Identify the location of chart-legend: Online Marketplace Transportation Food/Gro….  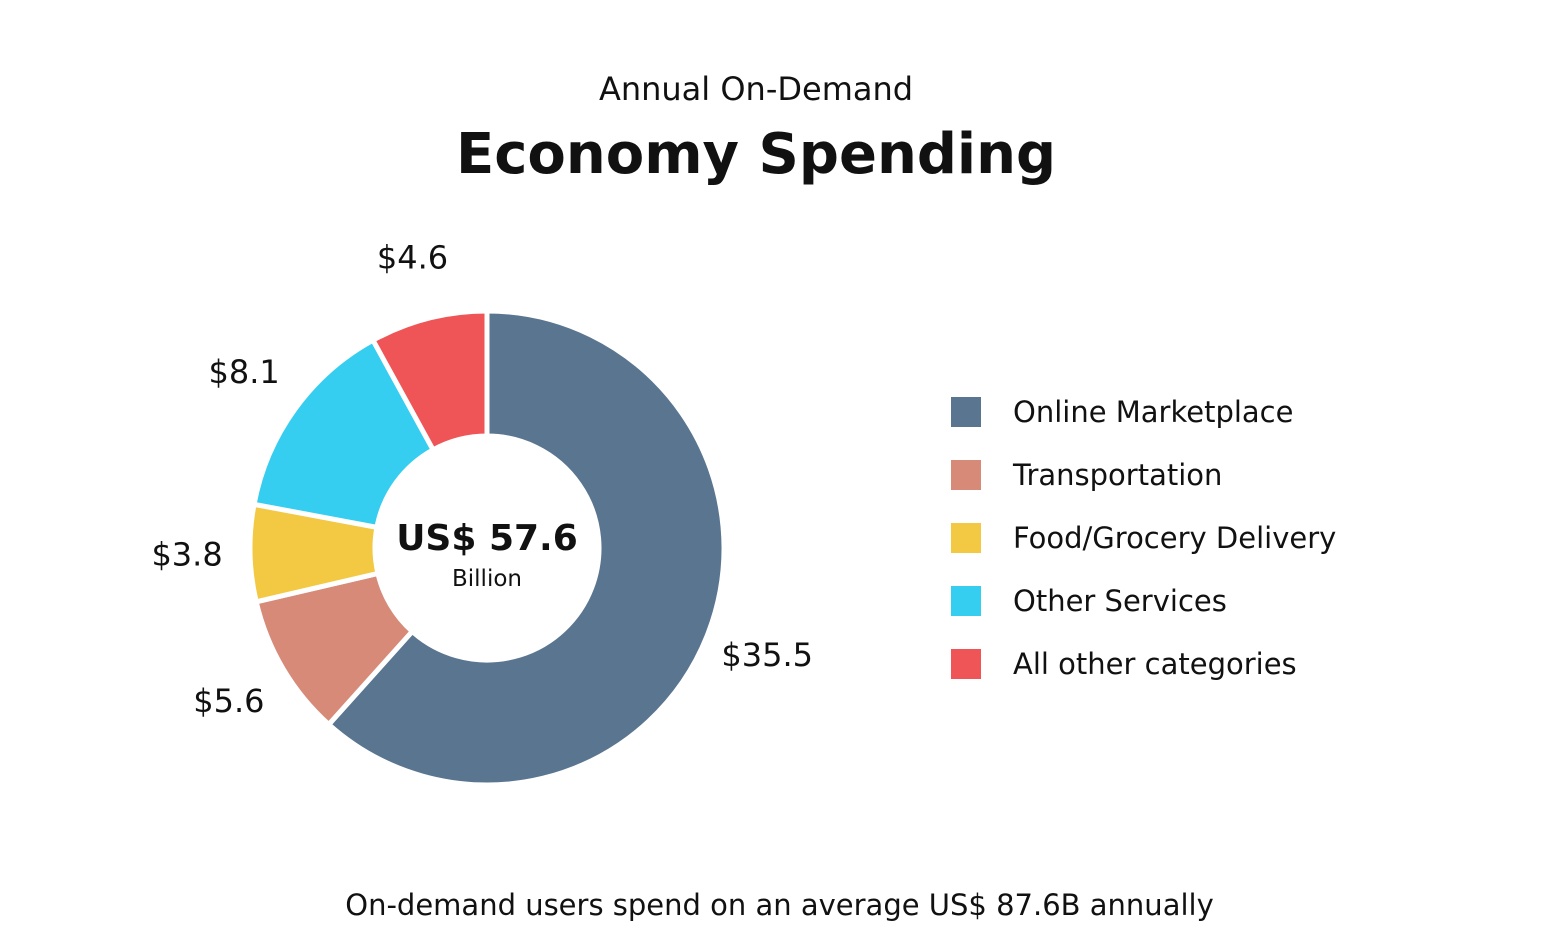
(1143, 537).